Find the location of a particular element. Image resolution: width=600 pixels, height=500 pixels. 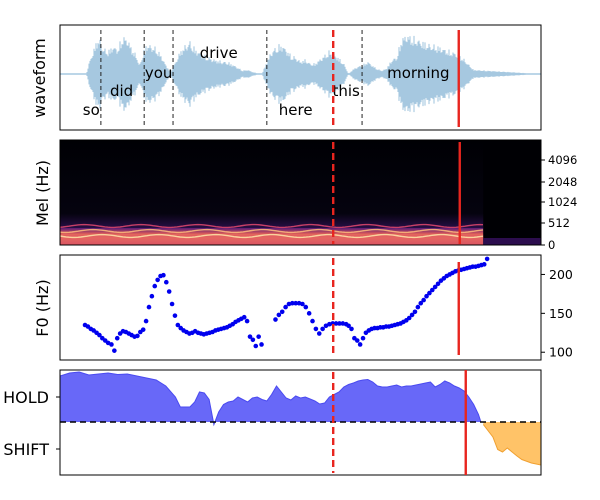

word-label-so: so is located at coordinates (91, 110).